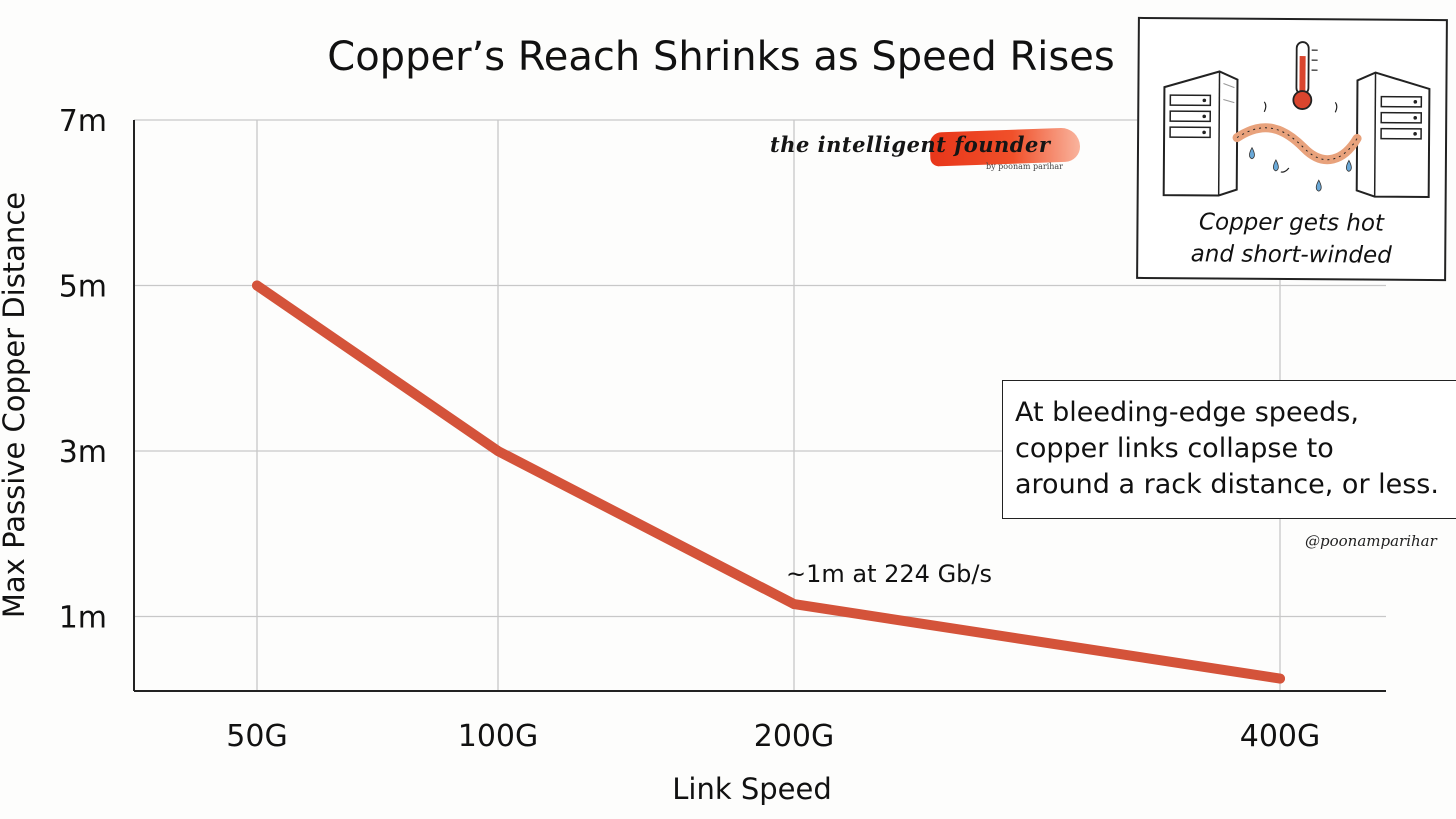  What do you see at coordinates (83, 287) in the screenshot?
I see `y-tick-label: 5m` at bounding box center [83, 287].